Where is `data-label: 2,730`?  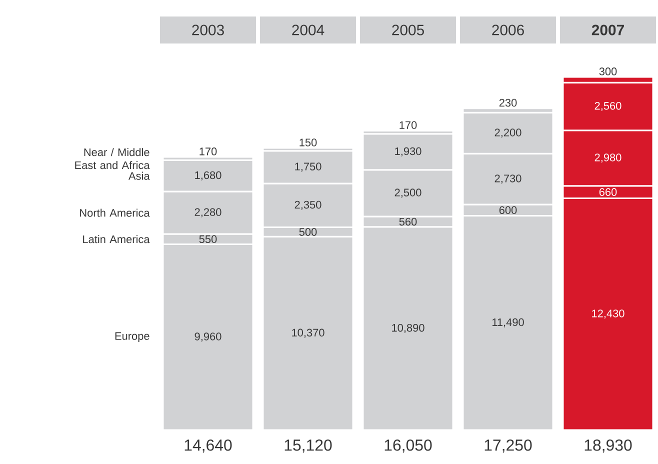
data-label: 2,730 is located at coordinates (508, 179).